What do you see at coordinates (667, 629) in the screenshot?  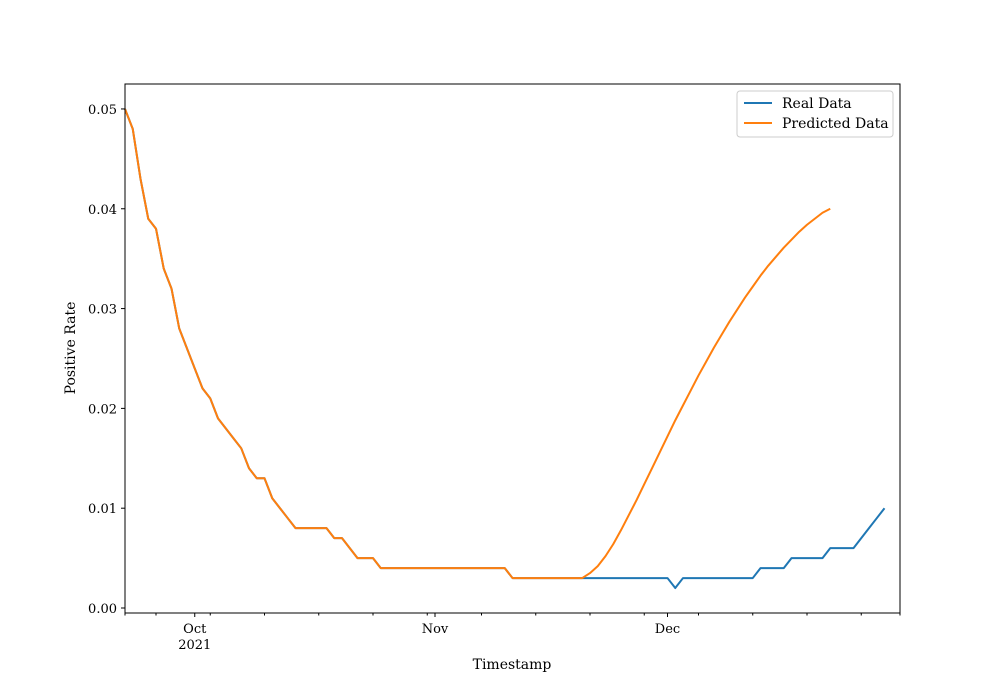 I see `x-tick-label: Dec` at bounding box center [667, 629].